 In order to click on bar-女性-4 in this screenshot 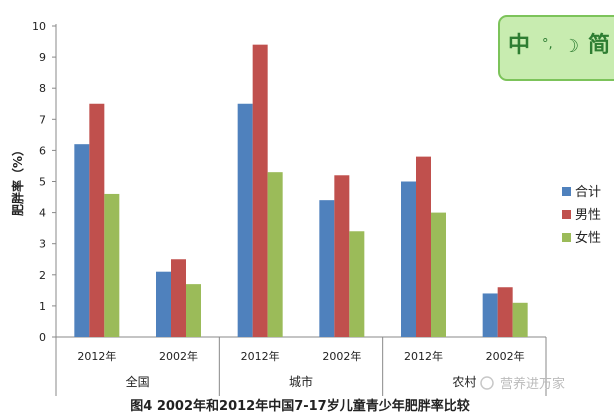, I will do `click(438, 274)`.